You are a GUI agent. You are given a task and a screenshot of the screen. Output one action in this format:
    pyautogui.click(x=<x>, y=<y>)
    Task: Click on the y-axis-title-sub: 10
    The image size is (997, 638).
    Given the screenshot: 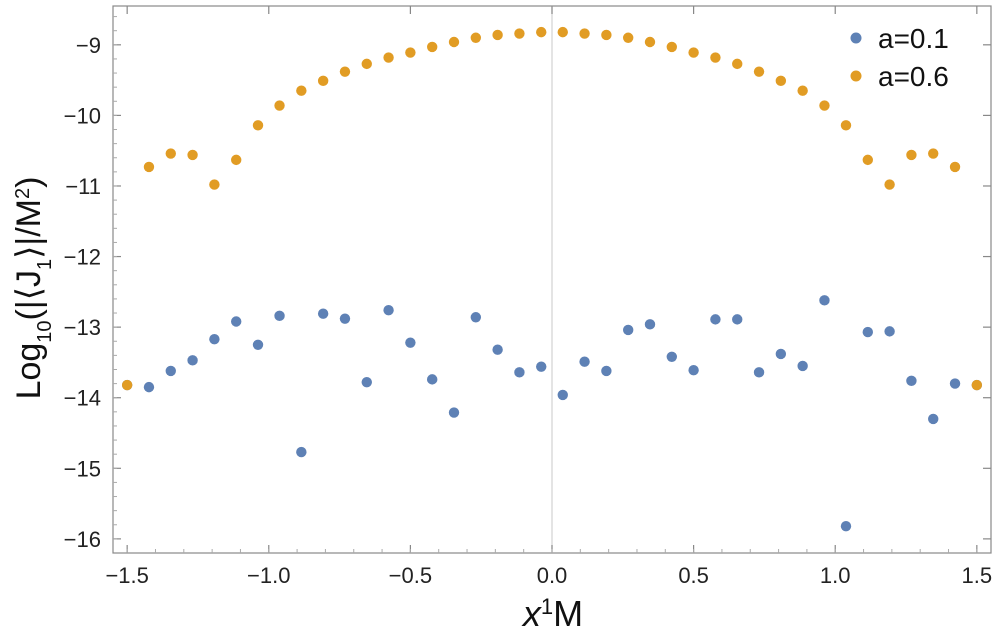 What is the action you would take?
    pyautogui.click(x=45, y=331)
    